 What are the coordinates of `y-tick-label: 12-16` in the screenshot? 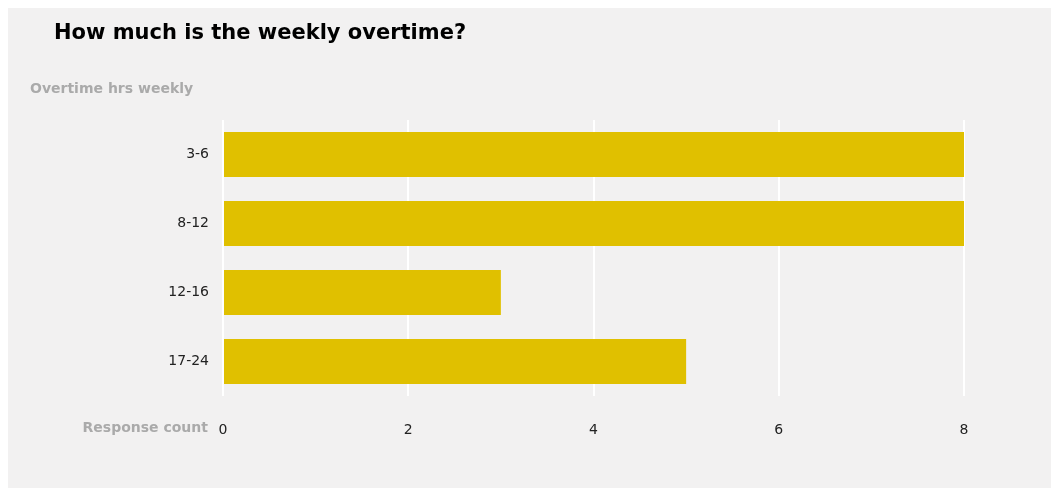 It's located at (189, 291).